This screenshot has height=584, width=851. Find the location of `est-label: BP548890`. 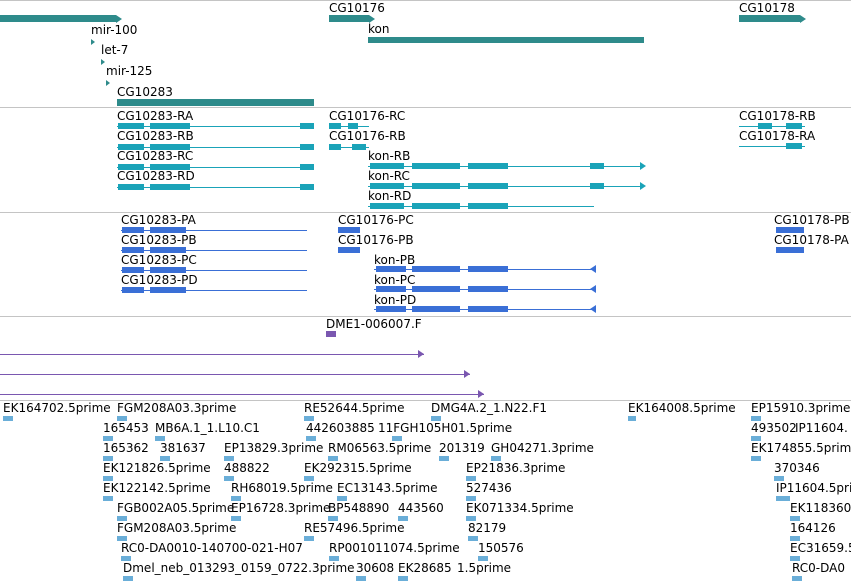

est-label: BP548890 is located at coordinates (359, 508).